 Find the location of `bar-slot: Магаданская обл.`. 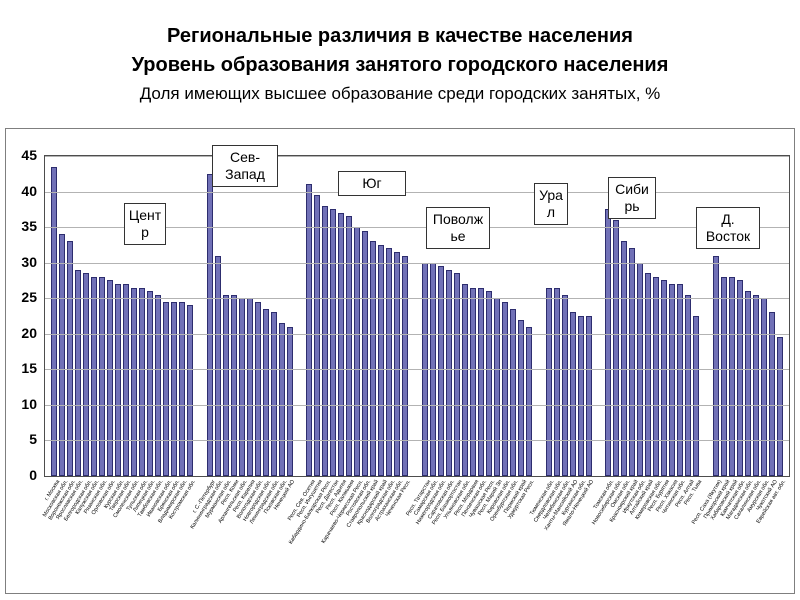

bar-slot: Магаданская обл. is located at coordinates (740, 338).